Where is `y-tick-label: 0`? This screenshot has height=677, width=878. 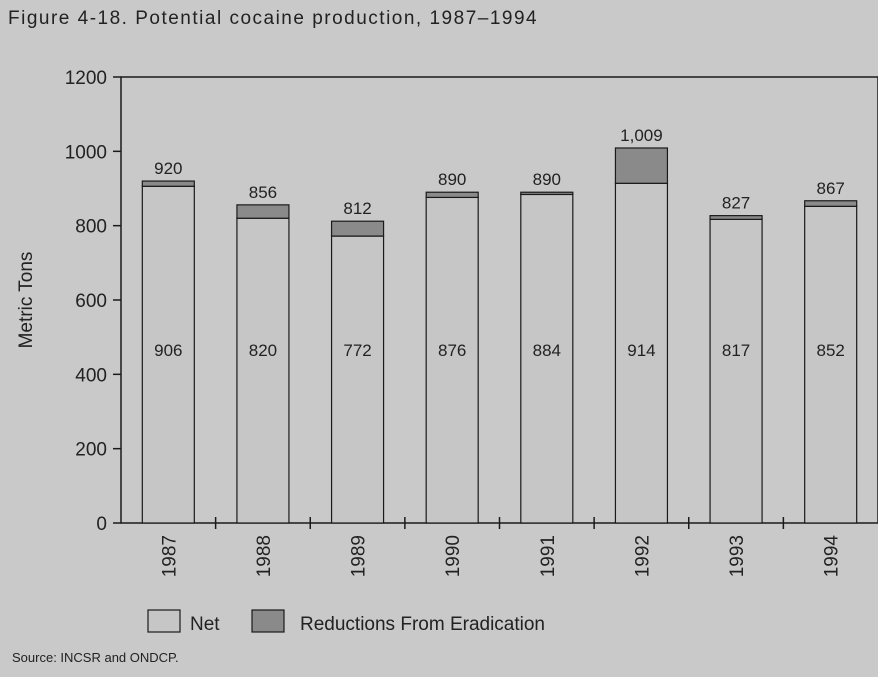 y-tick-label: 0 is located at coordinates (101, 524).